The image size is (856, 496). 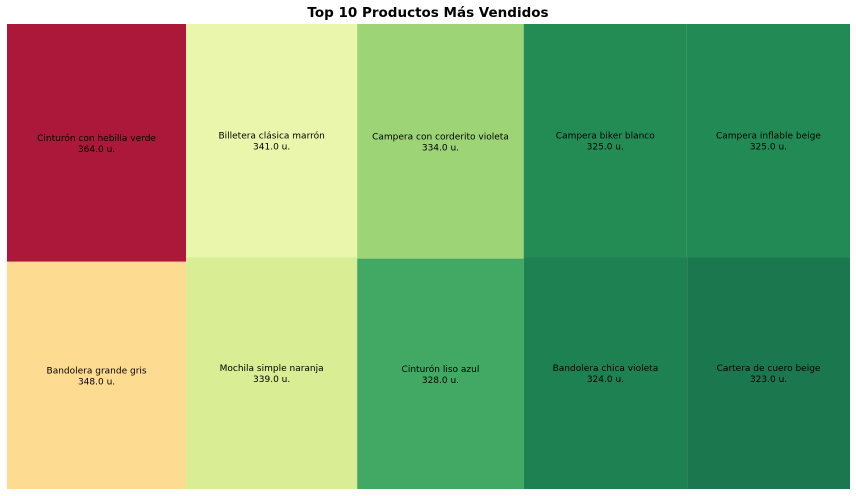 What do you see at coordinates (605, 380) in the screenshot?
I see `tile-value: 324.0 u.` at bounding box center [605, 380].